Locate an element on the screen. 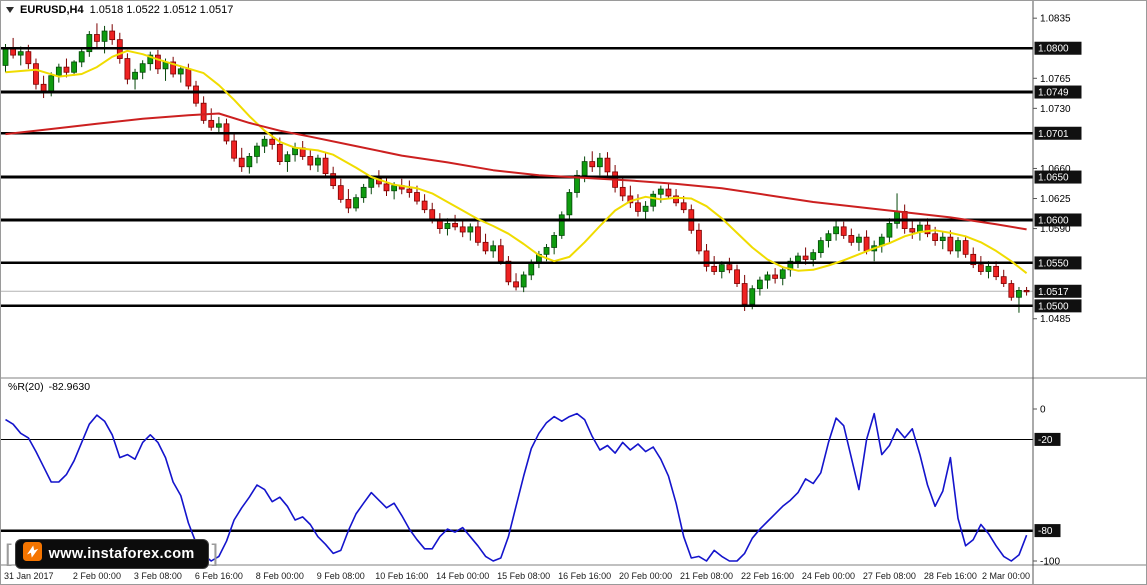  time-axis-label: 15 Feb 08:00 is located at coordinates (523, 576).